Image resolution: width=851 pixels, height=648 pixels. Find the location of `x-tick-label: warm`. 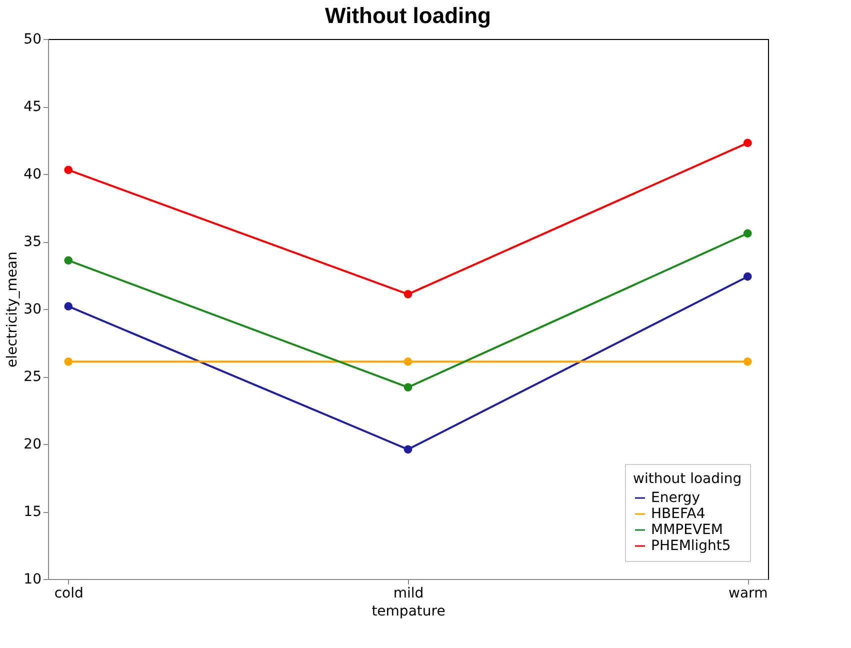

x-tick-label: warm is located at coordinates (748, 594).